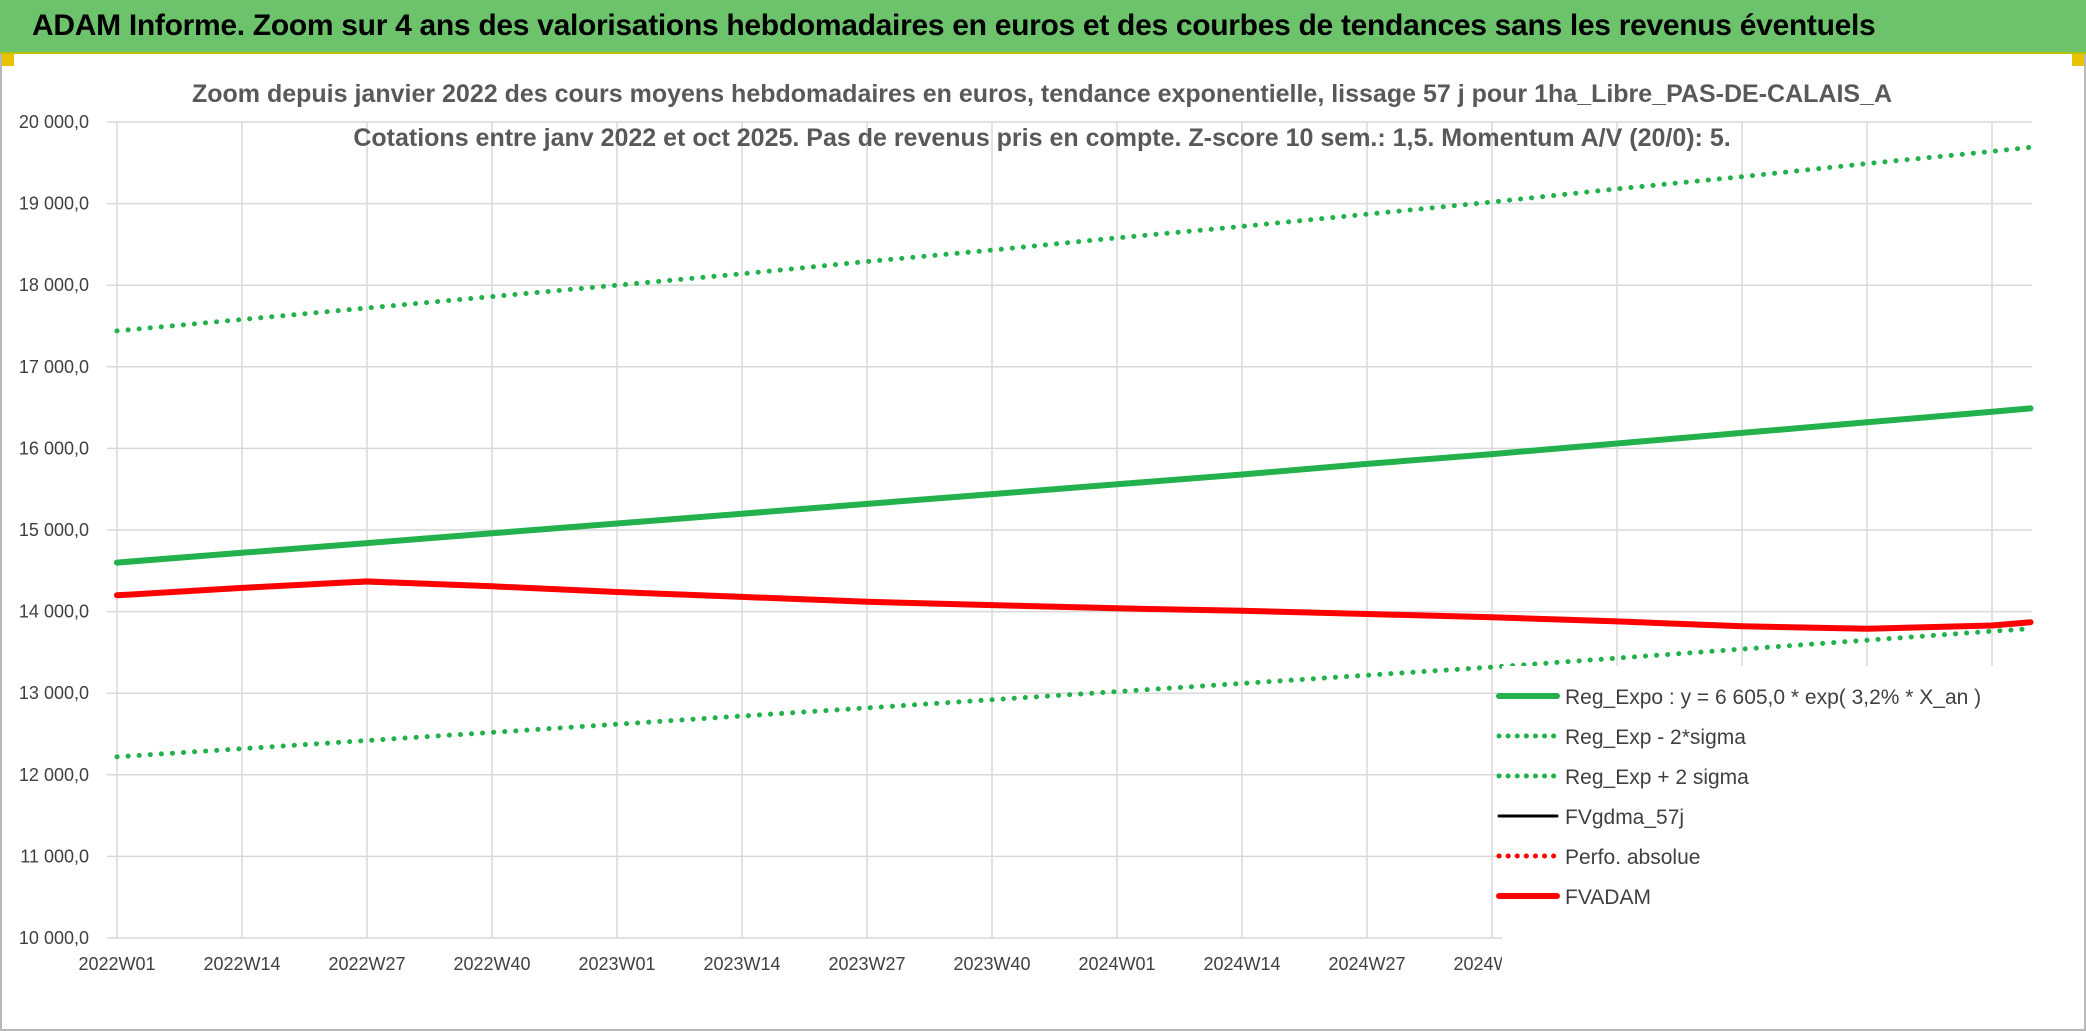 This screenshot has height=1031, width=2086. I want to click on y-tick-label: 14 000,0, so click(54, 612).